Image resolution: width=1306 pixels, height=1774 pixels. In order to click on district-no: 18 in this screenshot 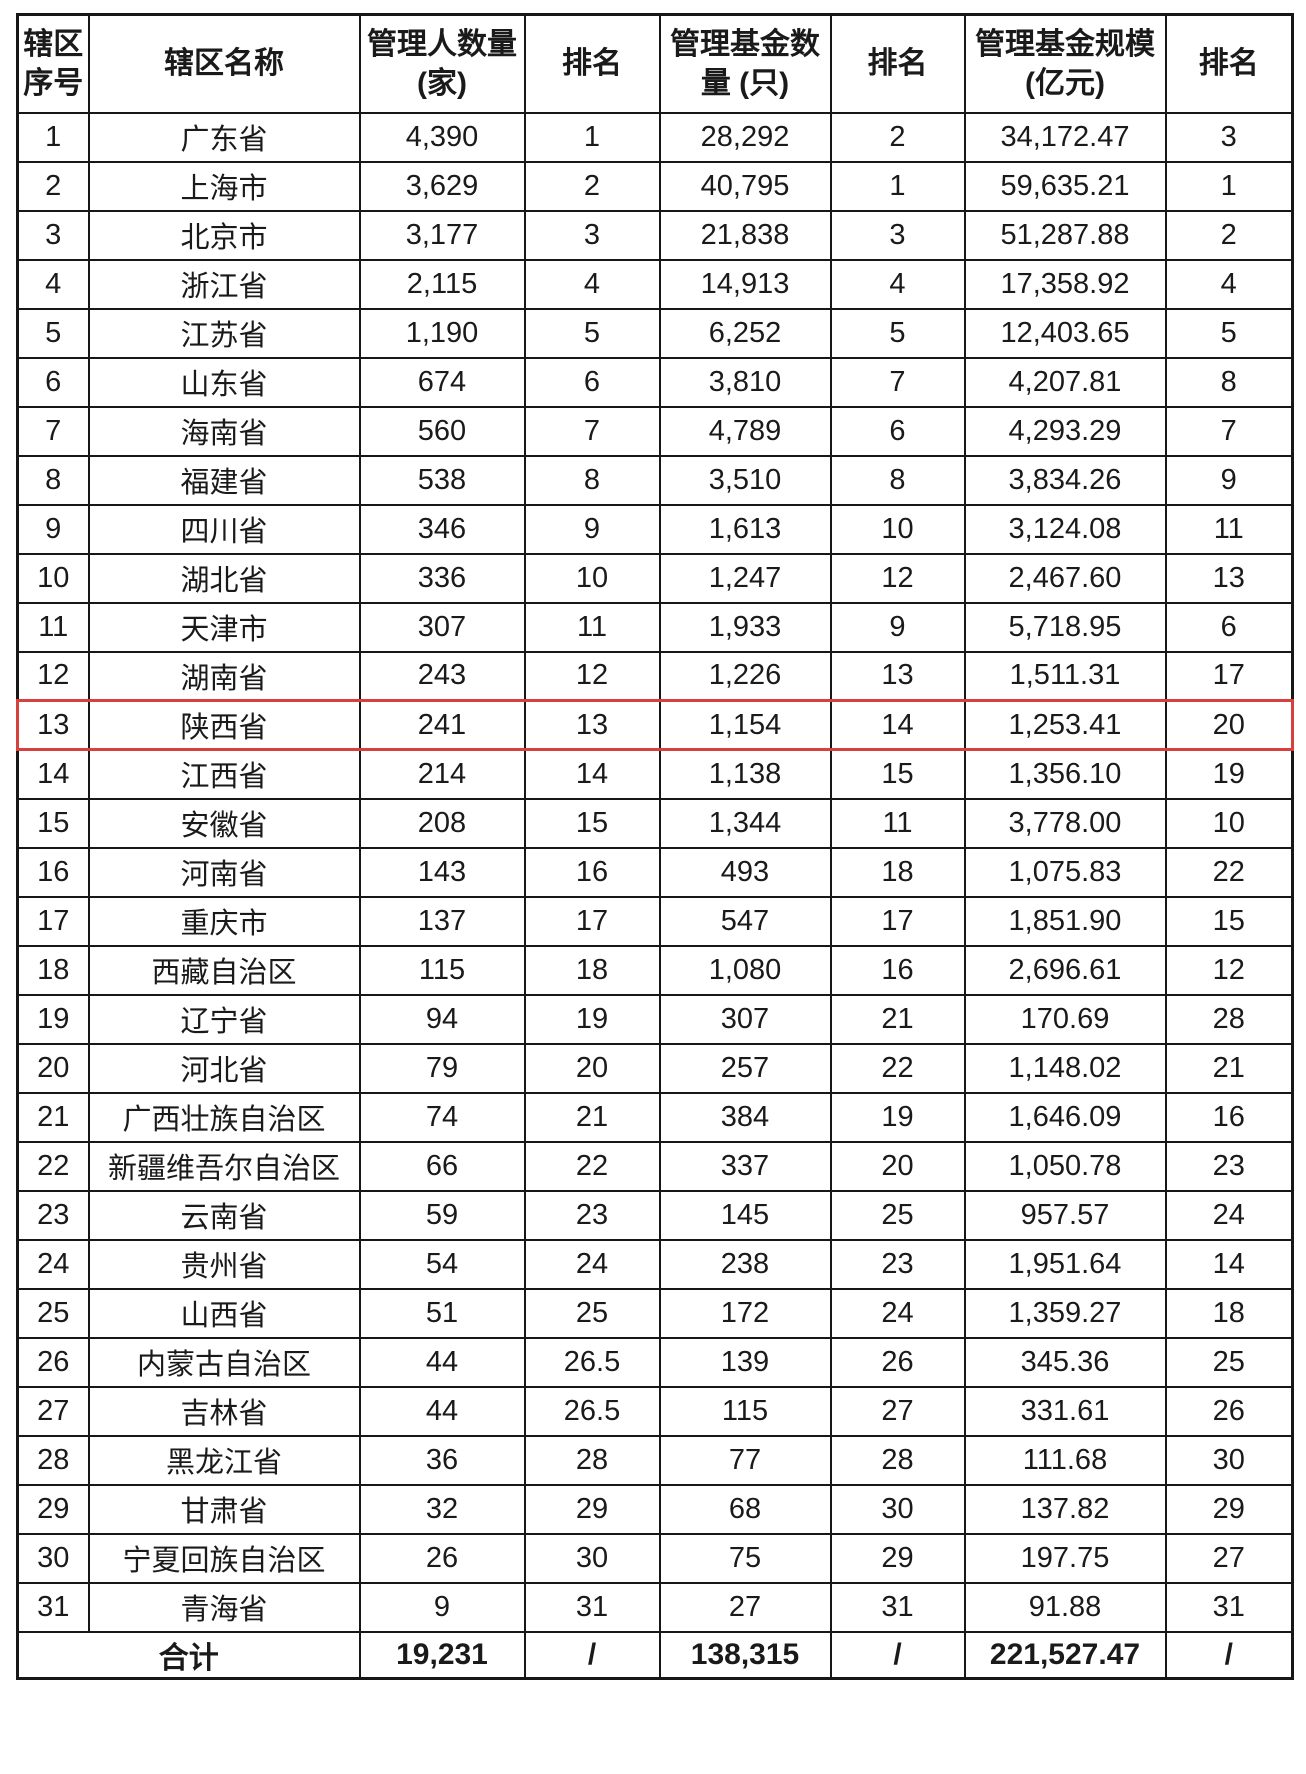, I will do `click(53, 970)`.